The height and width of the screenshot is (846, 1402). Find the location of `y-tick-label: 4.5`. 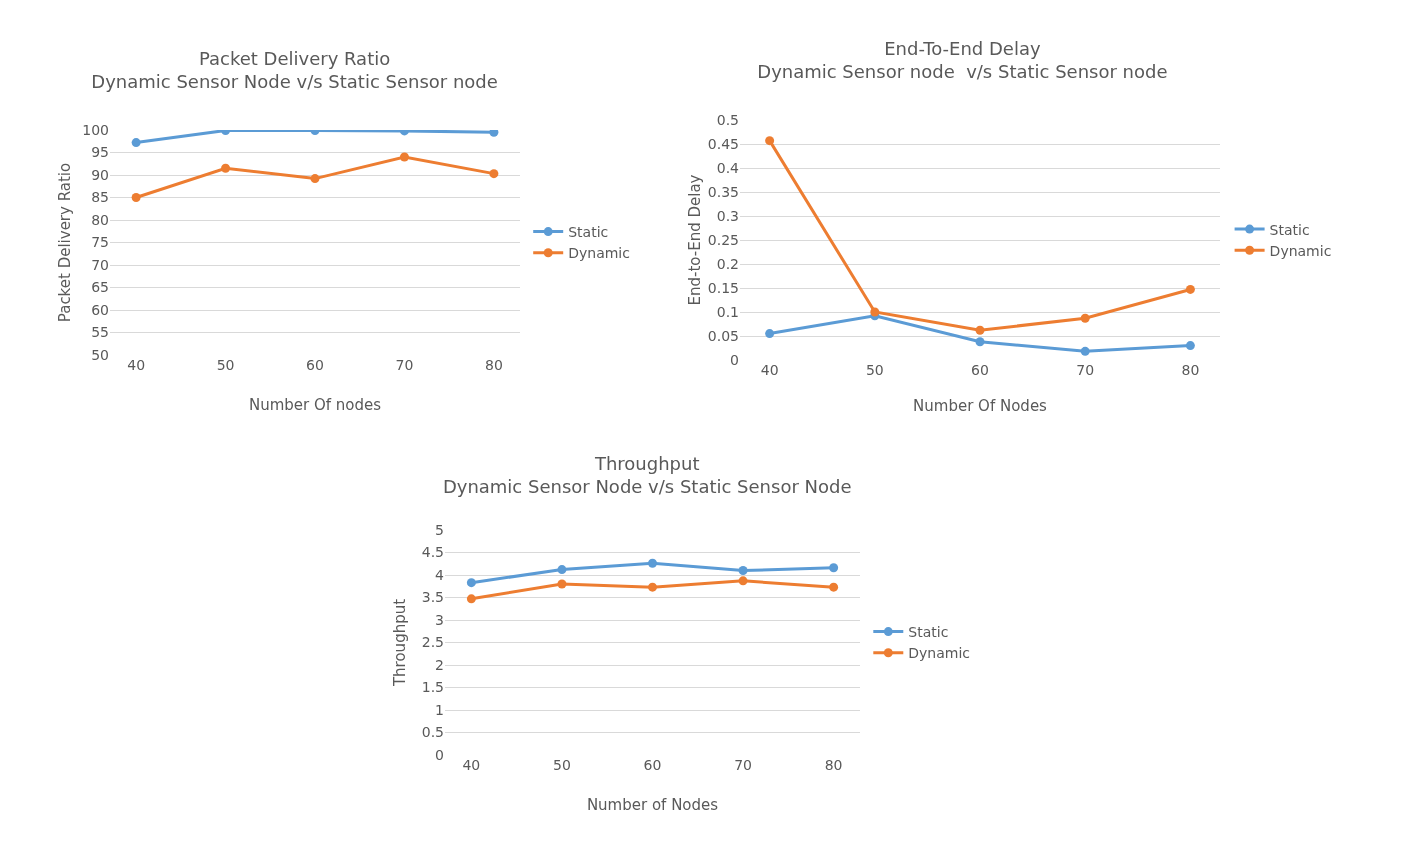

y-tick-label: 4.5 is located at coordinates (432, 552).